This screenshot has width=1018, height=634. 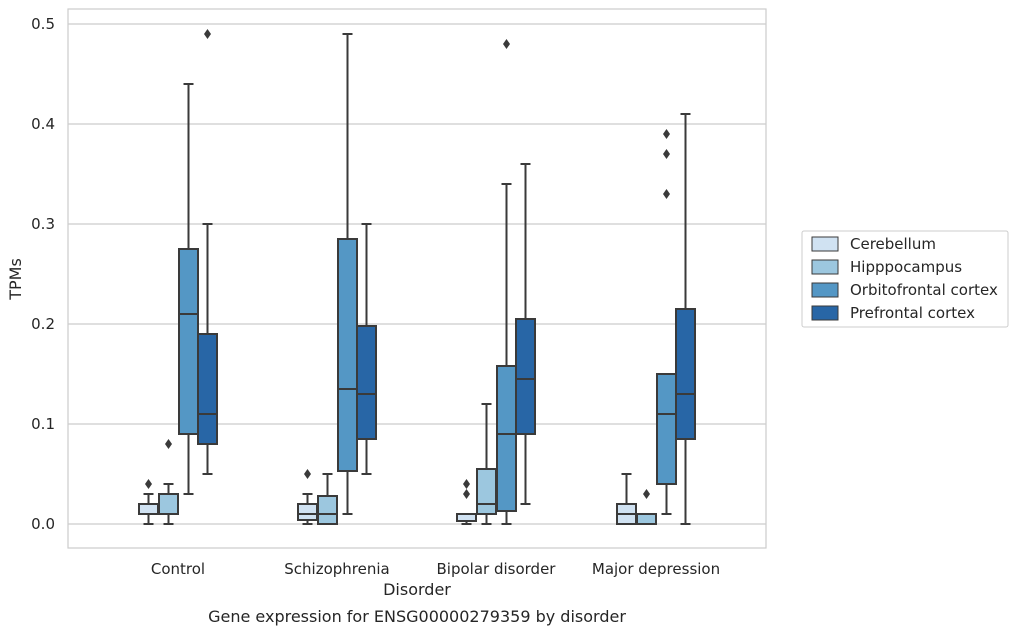 What do you see at coordinates (497, 569) in the screenshot?
I see `x-tick-label: Bipolar disorder` at bounding box center [497, 569].